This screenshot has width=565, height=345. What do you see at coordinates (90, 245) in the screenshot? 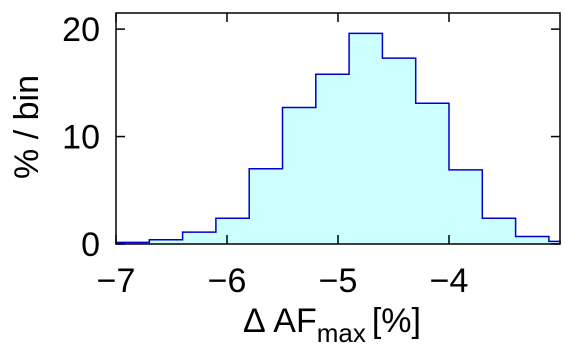
I see `y-tick-label: 0` at bounding box center [90, 245].